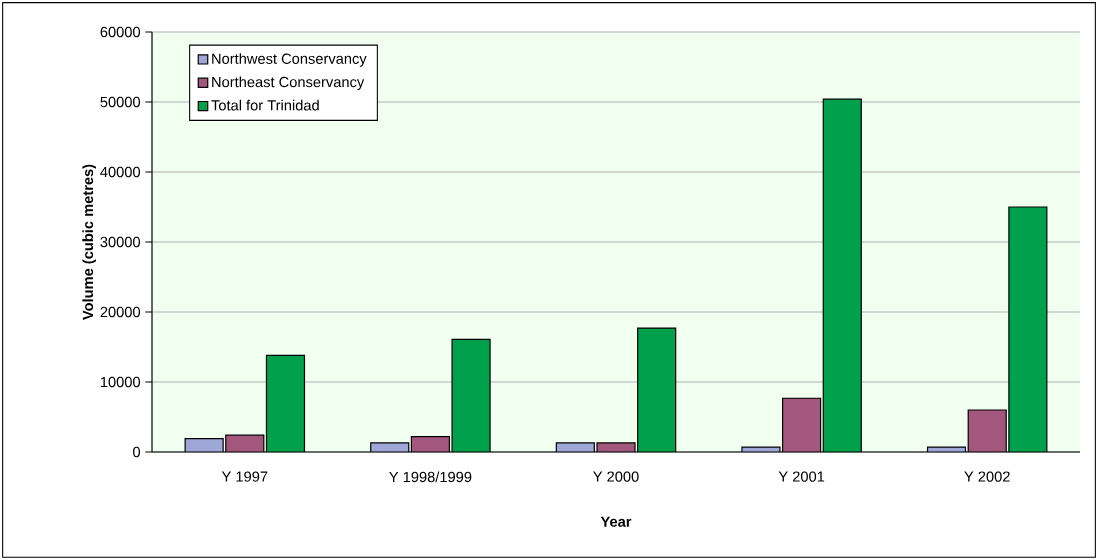 The width and height of the screenshot is (1098, 560). What do you see at coordinates (288, 83) in the screenshot?
I see `legend-label: Northeast Conservancy` at bounding box center [288, 83].